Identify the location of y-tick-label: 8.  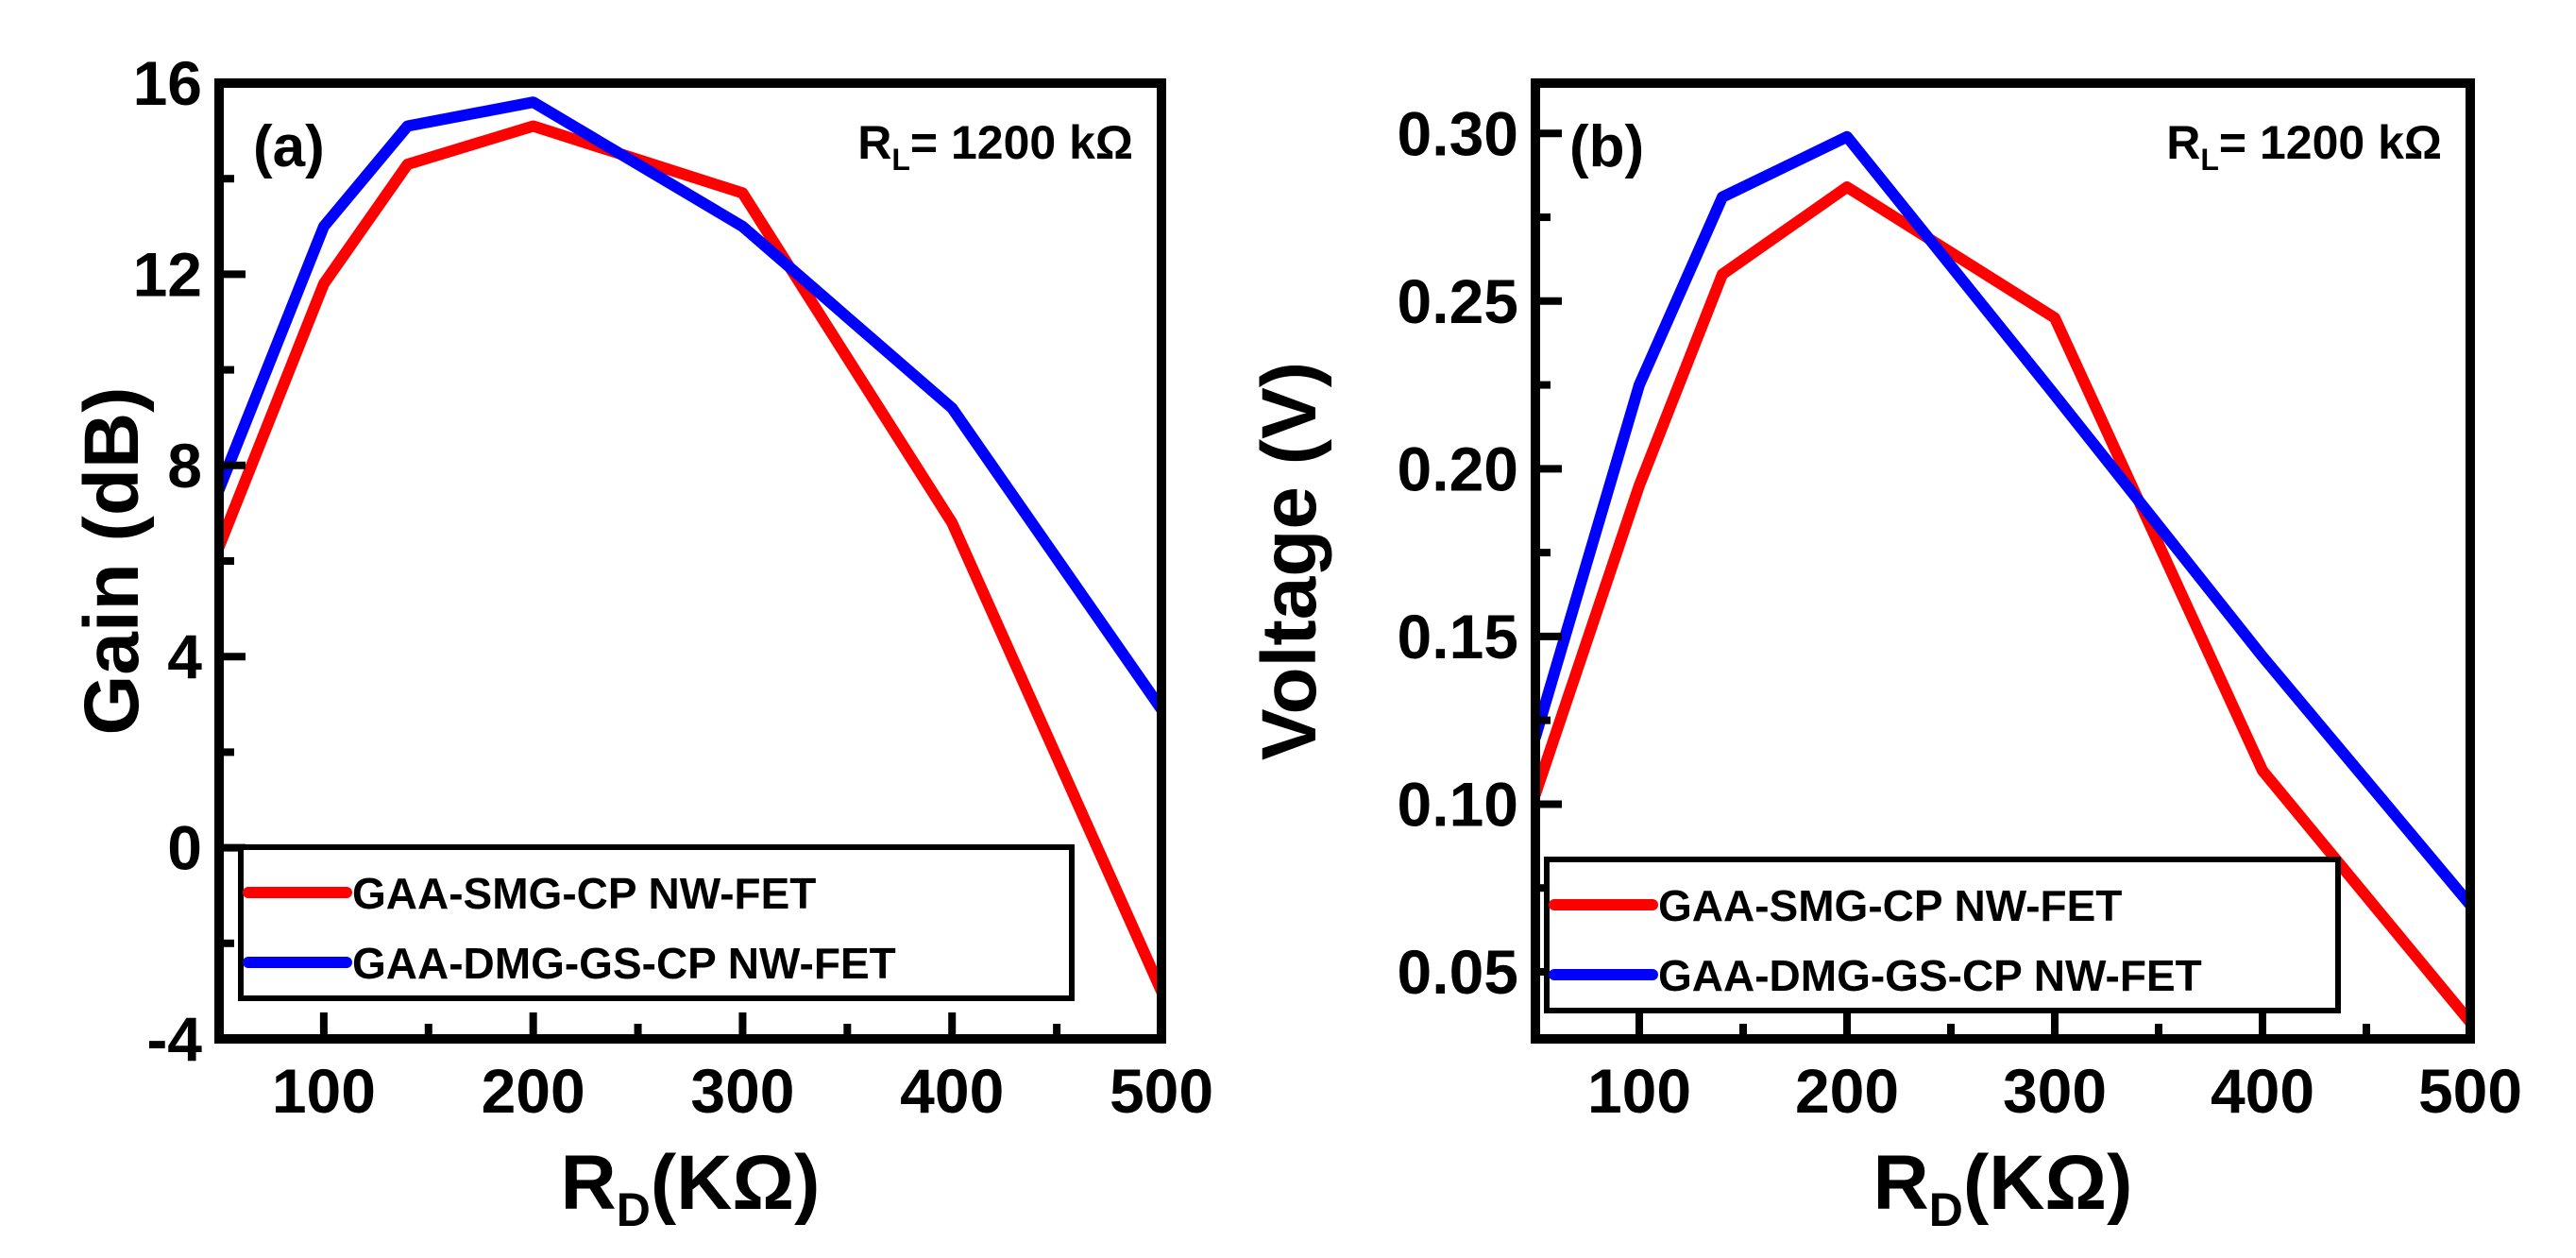
(184, 466).